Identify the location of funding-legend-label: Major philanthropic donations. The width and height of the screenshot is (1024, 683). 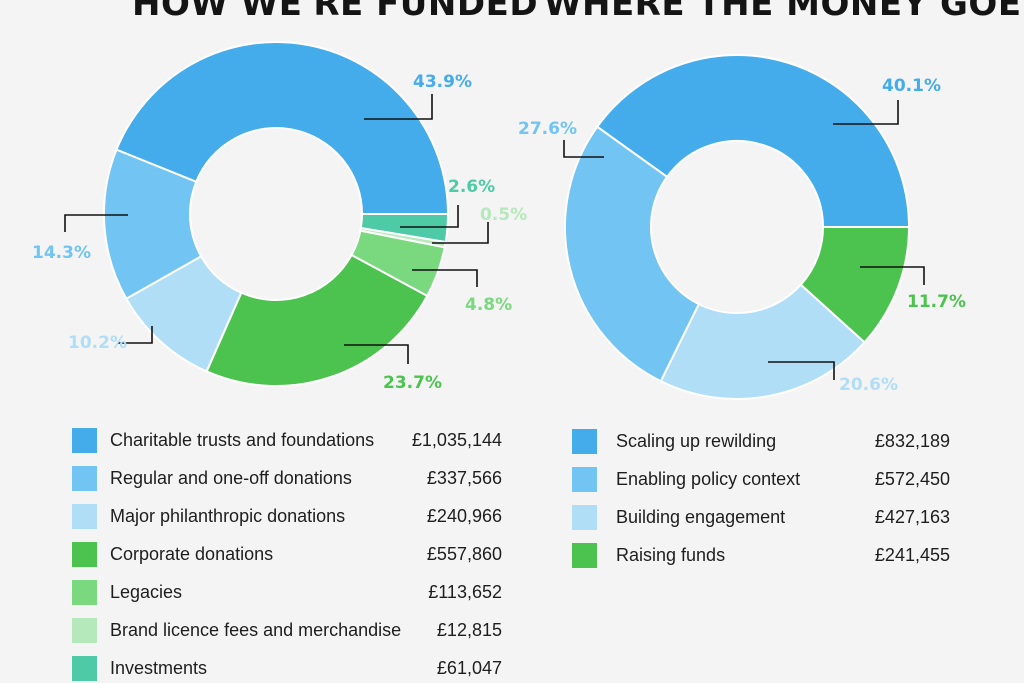
(228, 515).